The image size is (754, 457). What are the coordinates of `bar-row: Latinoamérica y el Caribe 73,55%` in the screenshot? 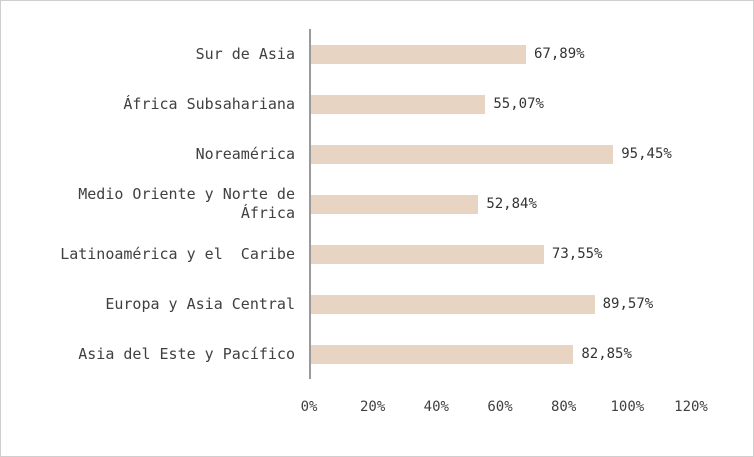 It's located at (377, 254).